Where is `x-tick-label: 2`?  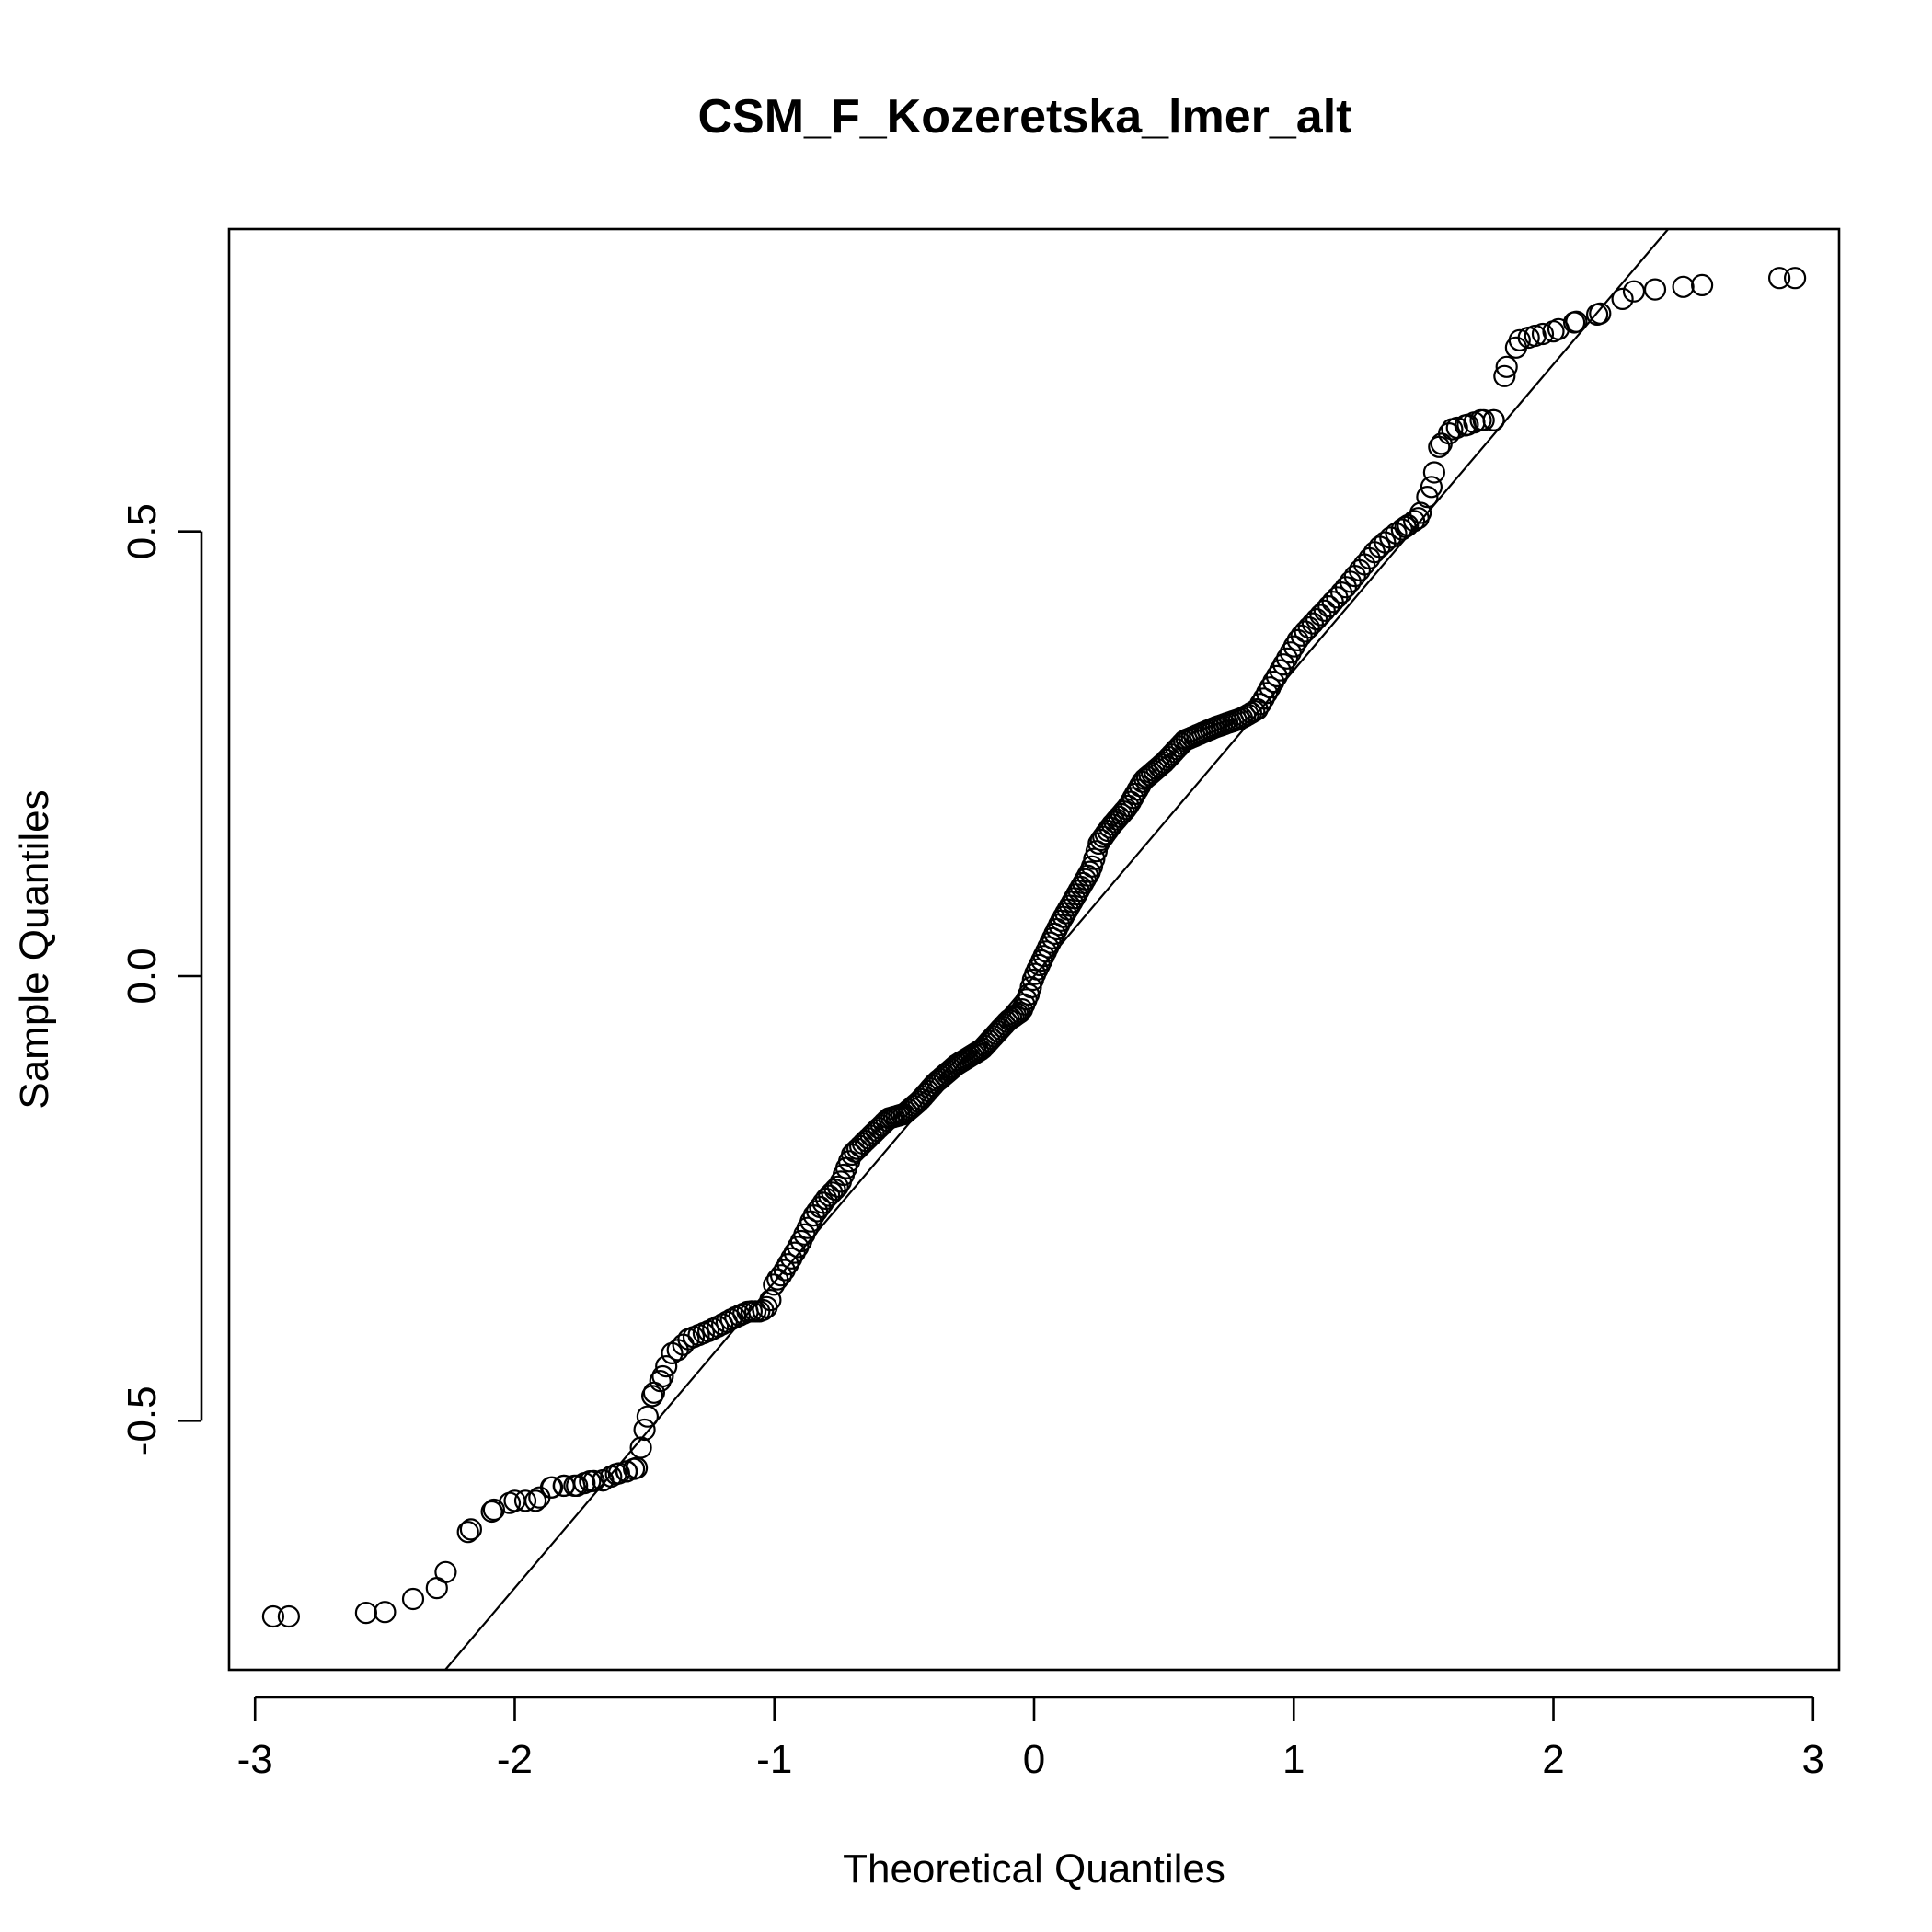 x-tick-label: 2 is located at coordinates (1553, 1759).